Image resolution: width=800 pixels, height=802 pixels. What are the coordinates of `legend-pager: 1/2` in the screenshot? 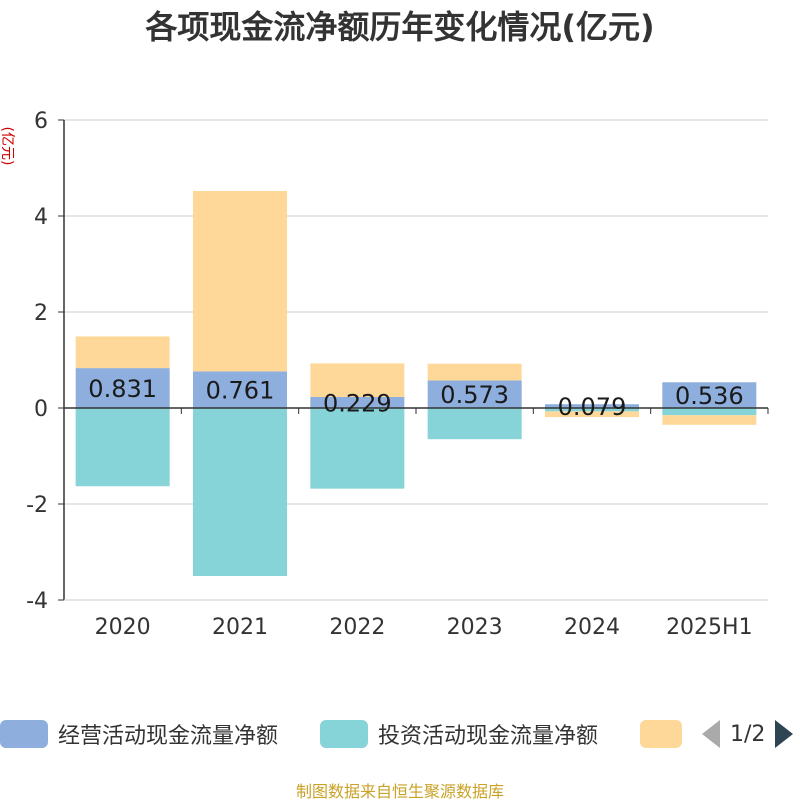 It's located at (748, 734).